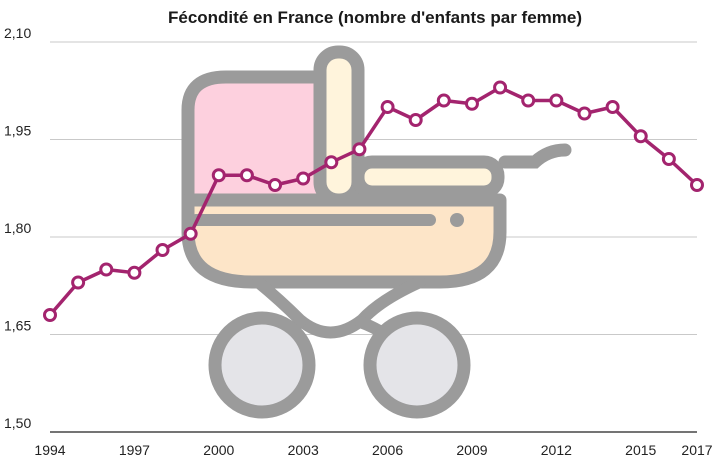 Image resolution: width=720 pixels, height=464 pixels. I want to click on pram-top-rail, so click(428, 177).